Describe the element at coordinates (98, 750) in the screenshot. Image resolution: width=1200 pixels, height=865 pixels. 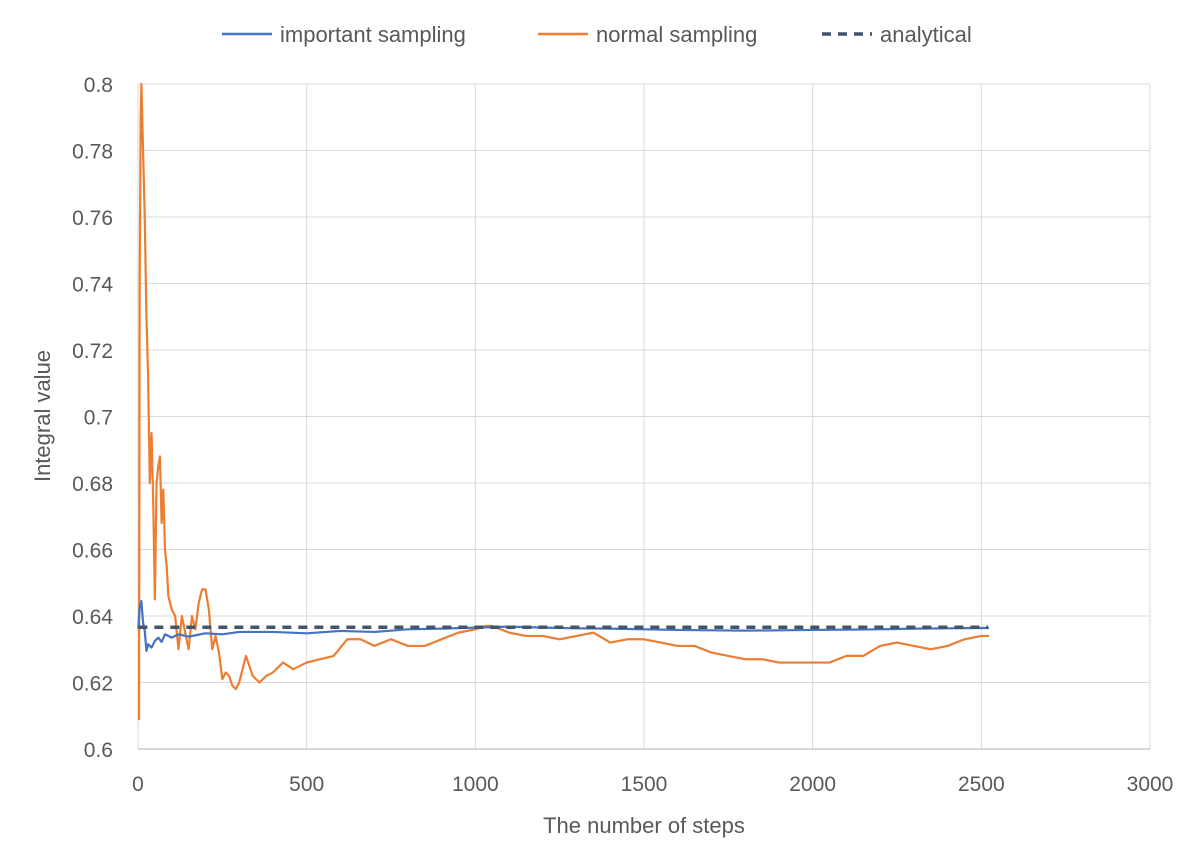
I see `y-tick-label: 0.6` at that location.